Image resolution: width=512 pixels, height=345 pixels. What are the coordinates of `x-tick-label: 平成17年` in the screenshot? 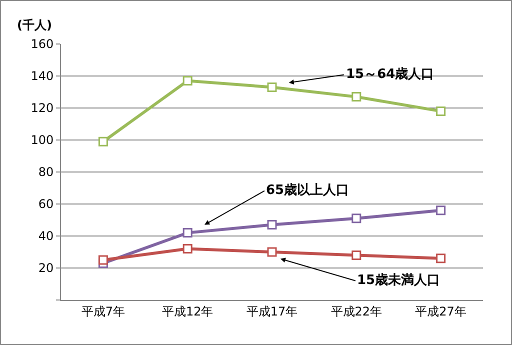 It's located at (272, 311).